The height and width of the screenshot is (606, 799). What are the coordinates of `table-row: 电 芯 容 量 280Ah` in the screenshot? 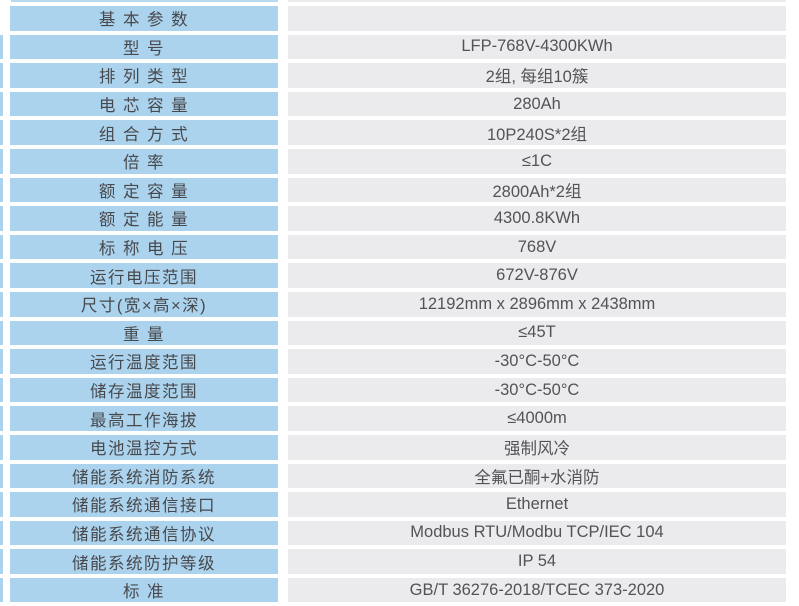 It's located at (393, 104).